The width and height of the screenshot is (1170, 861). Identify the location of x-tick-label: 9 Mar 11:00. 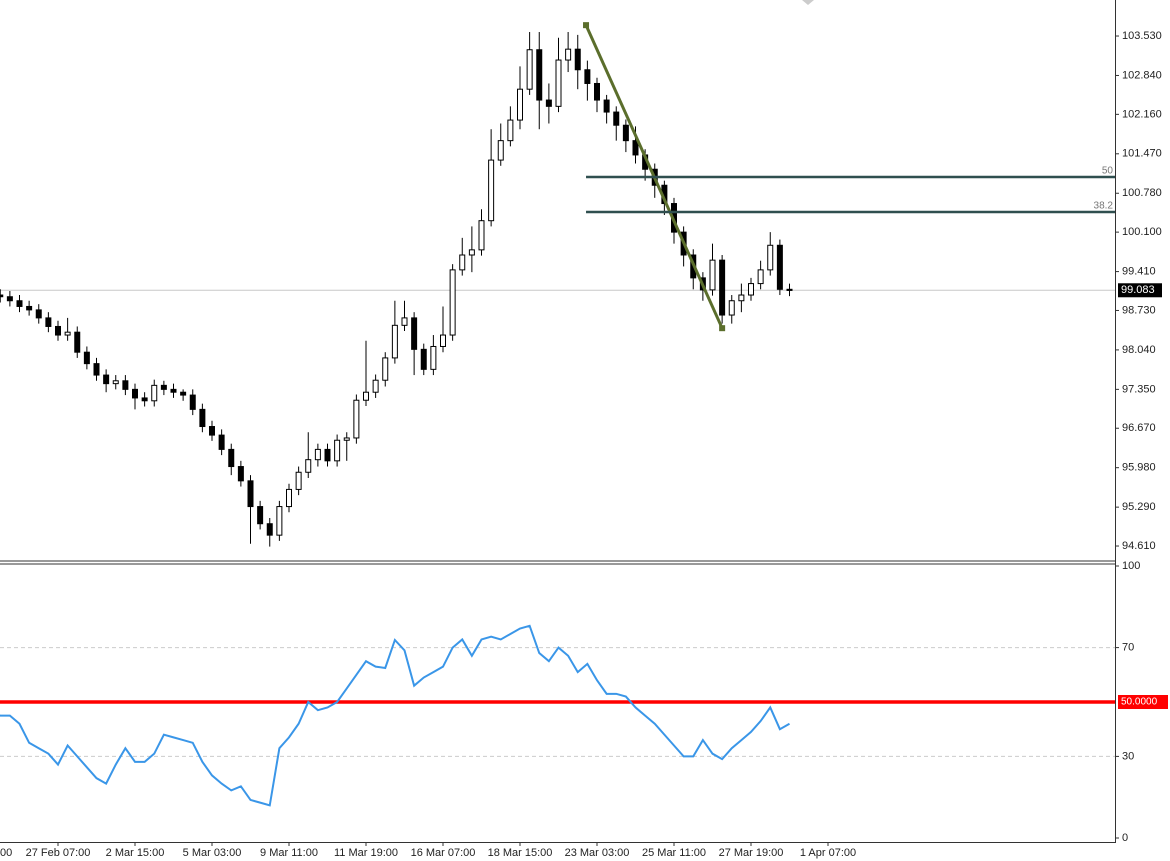
(289, 853).